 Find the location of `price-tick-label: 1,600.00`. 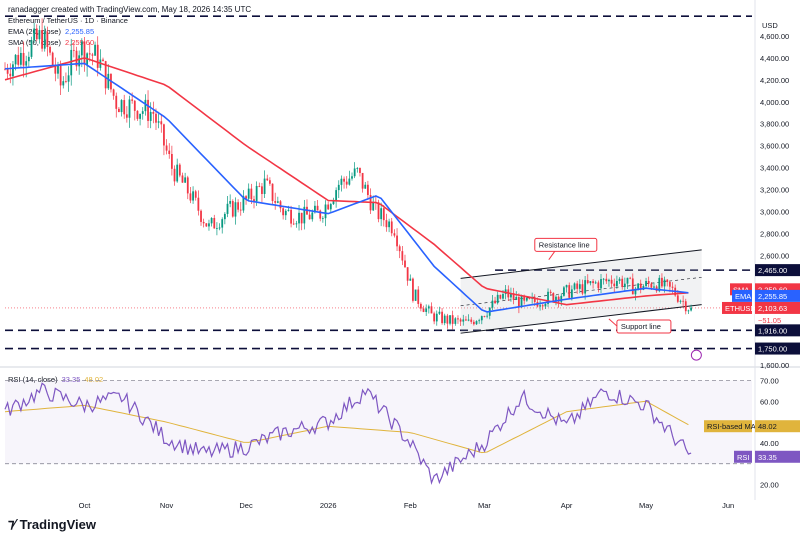

price-tick-label: 1,600.00 is located at coordinates (774, 365).